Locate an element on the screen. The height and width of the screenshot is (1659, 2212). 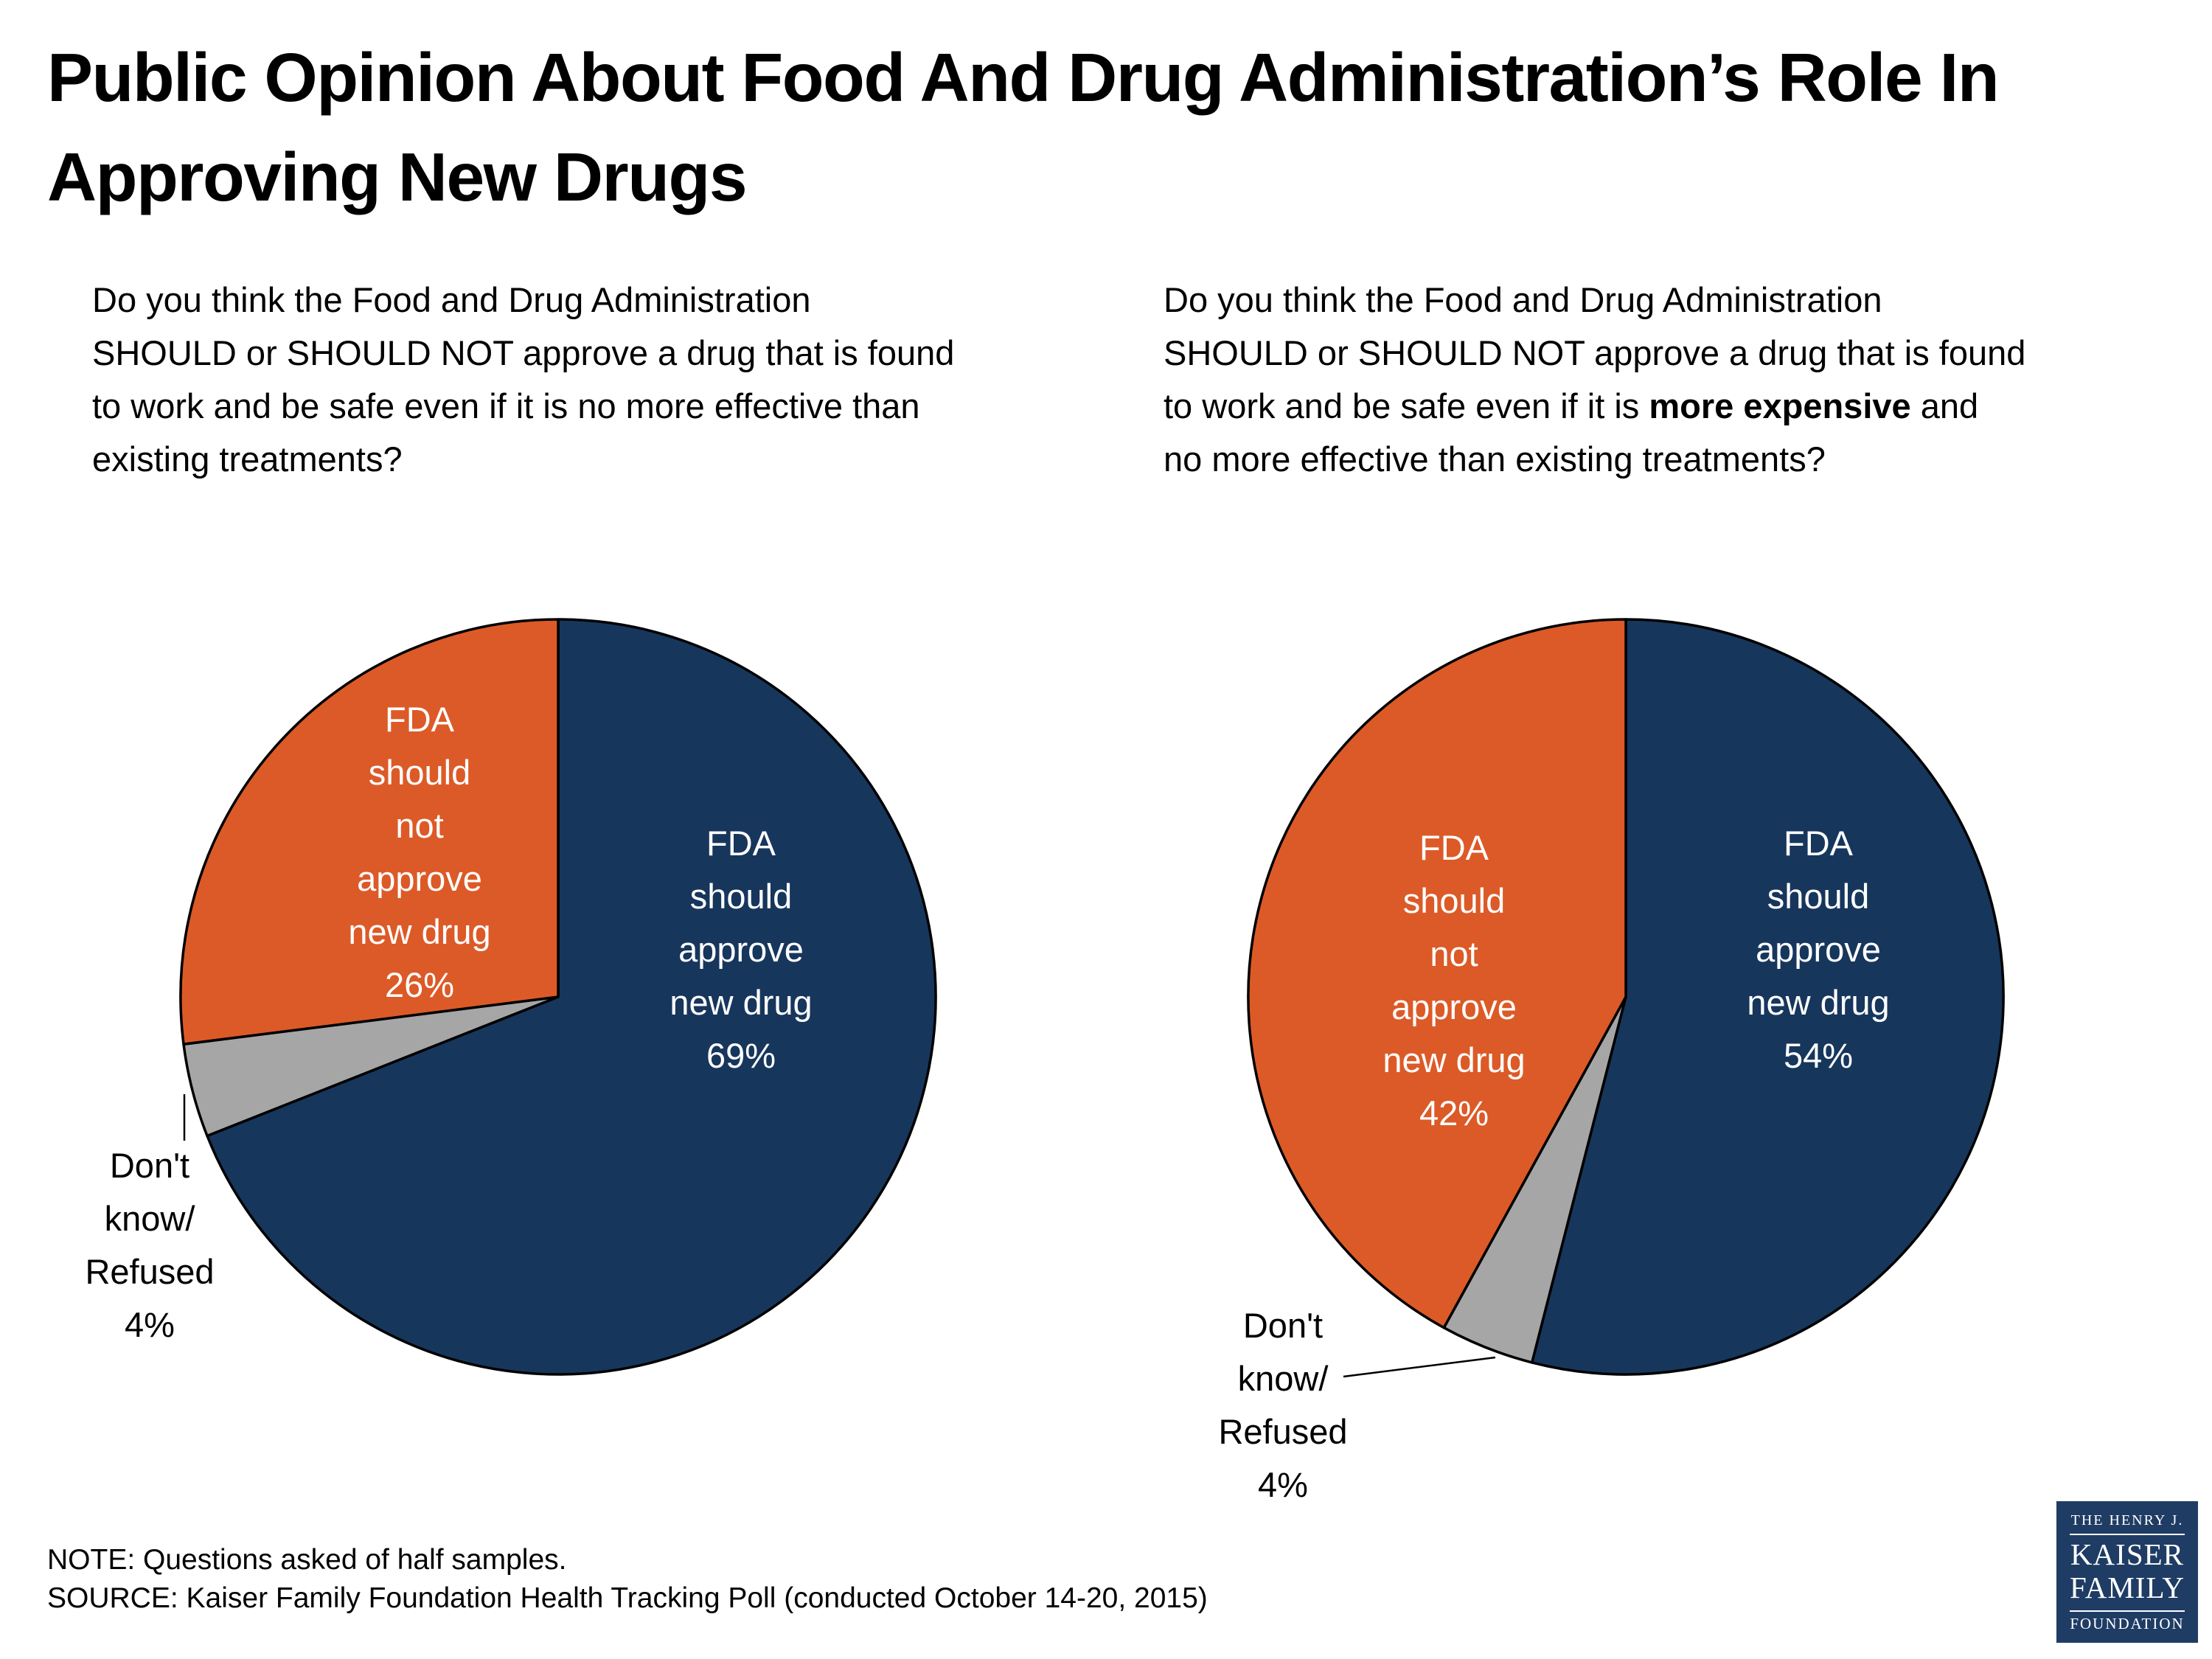
pie-left-label-not-approve: FDA should not approve new drug 26% is located at coordinates (419, 852).